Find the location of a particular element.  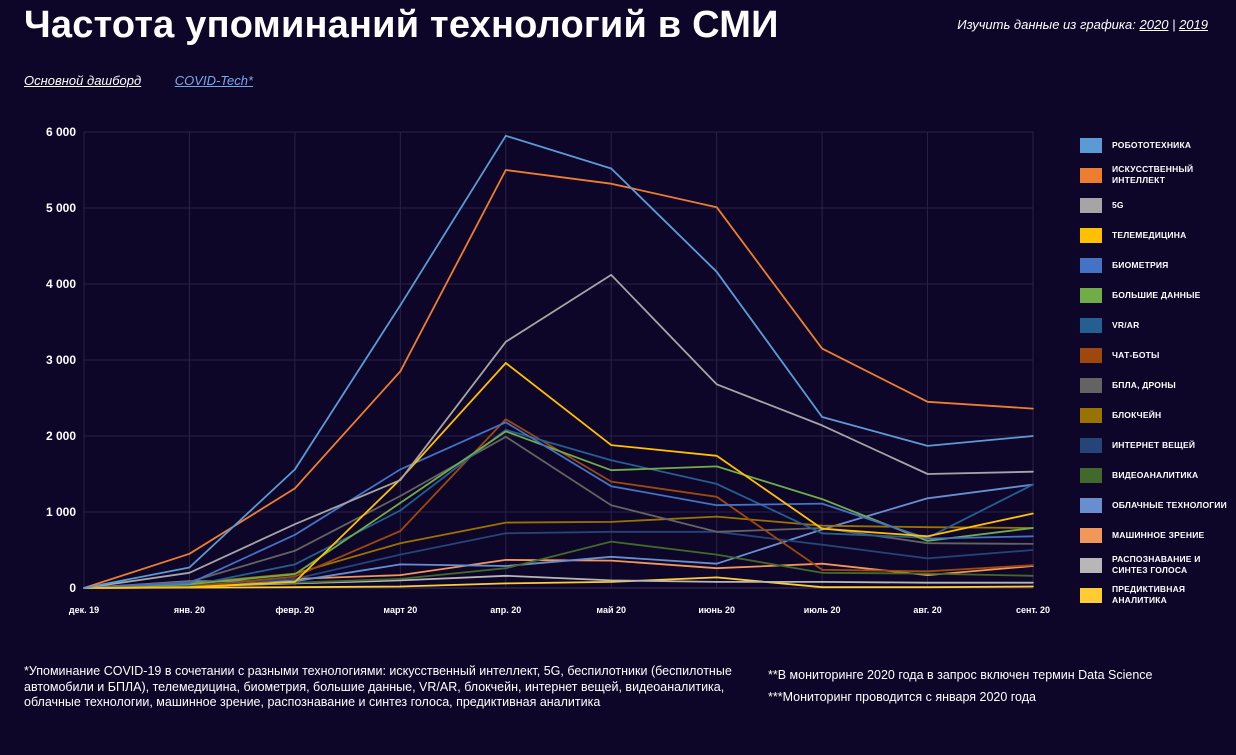

legend-item: VR/AR is located at coordinates (1155, 325).